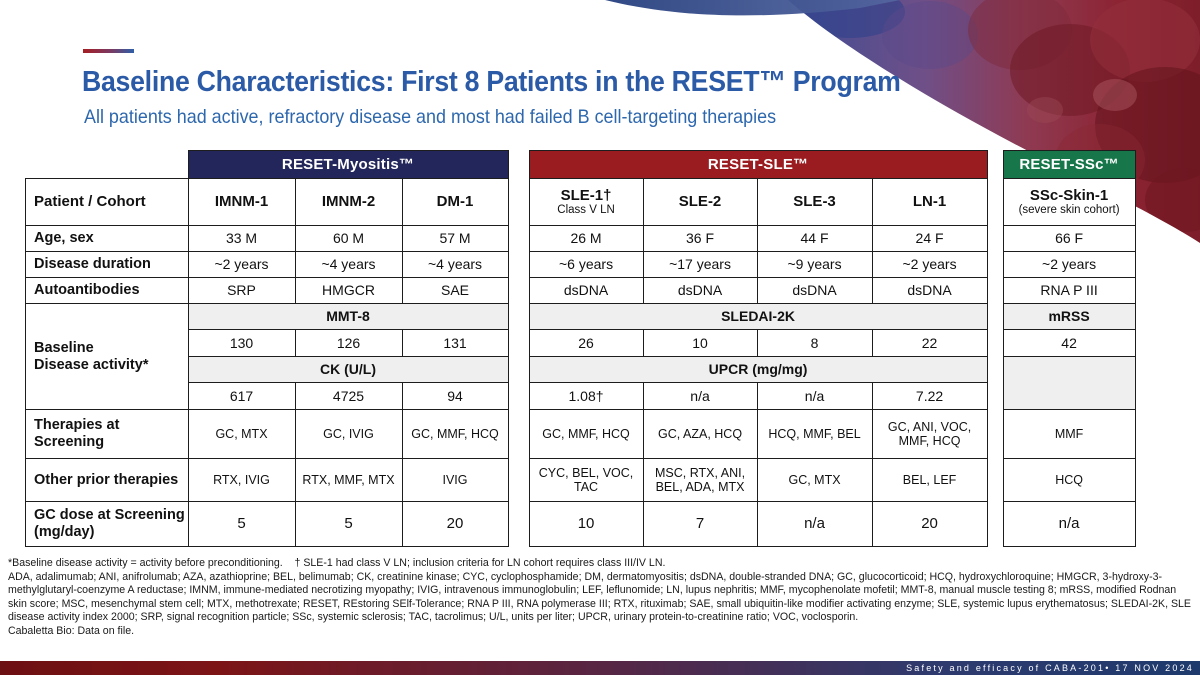 Image resolution: width=1200 pixels, height=675 pixels. I want to click on patient-header: SLE-1† Class V LN, so click(586, 202).